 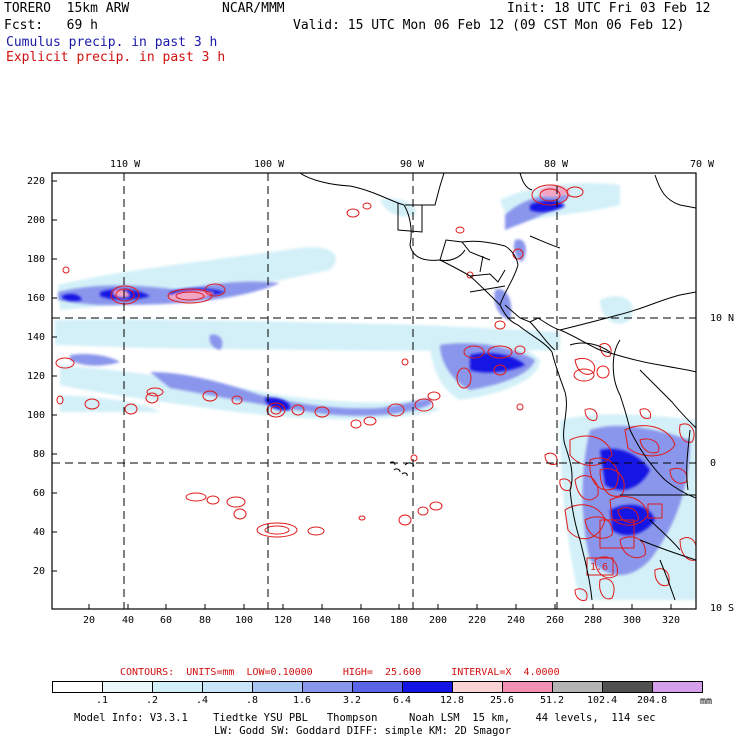 What do you see at coordinates (36, 220) in the screenshot?
I see `y-tick-label: 200` at bounding box center [36, 220].